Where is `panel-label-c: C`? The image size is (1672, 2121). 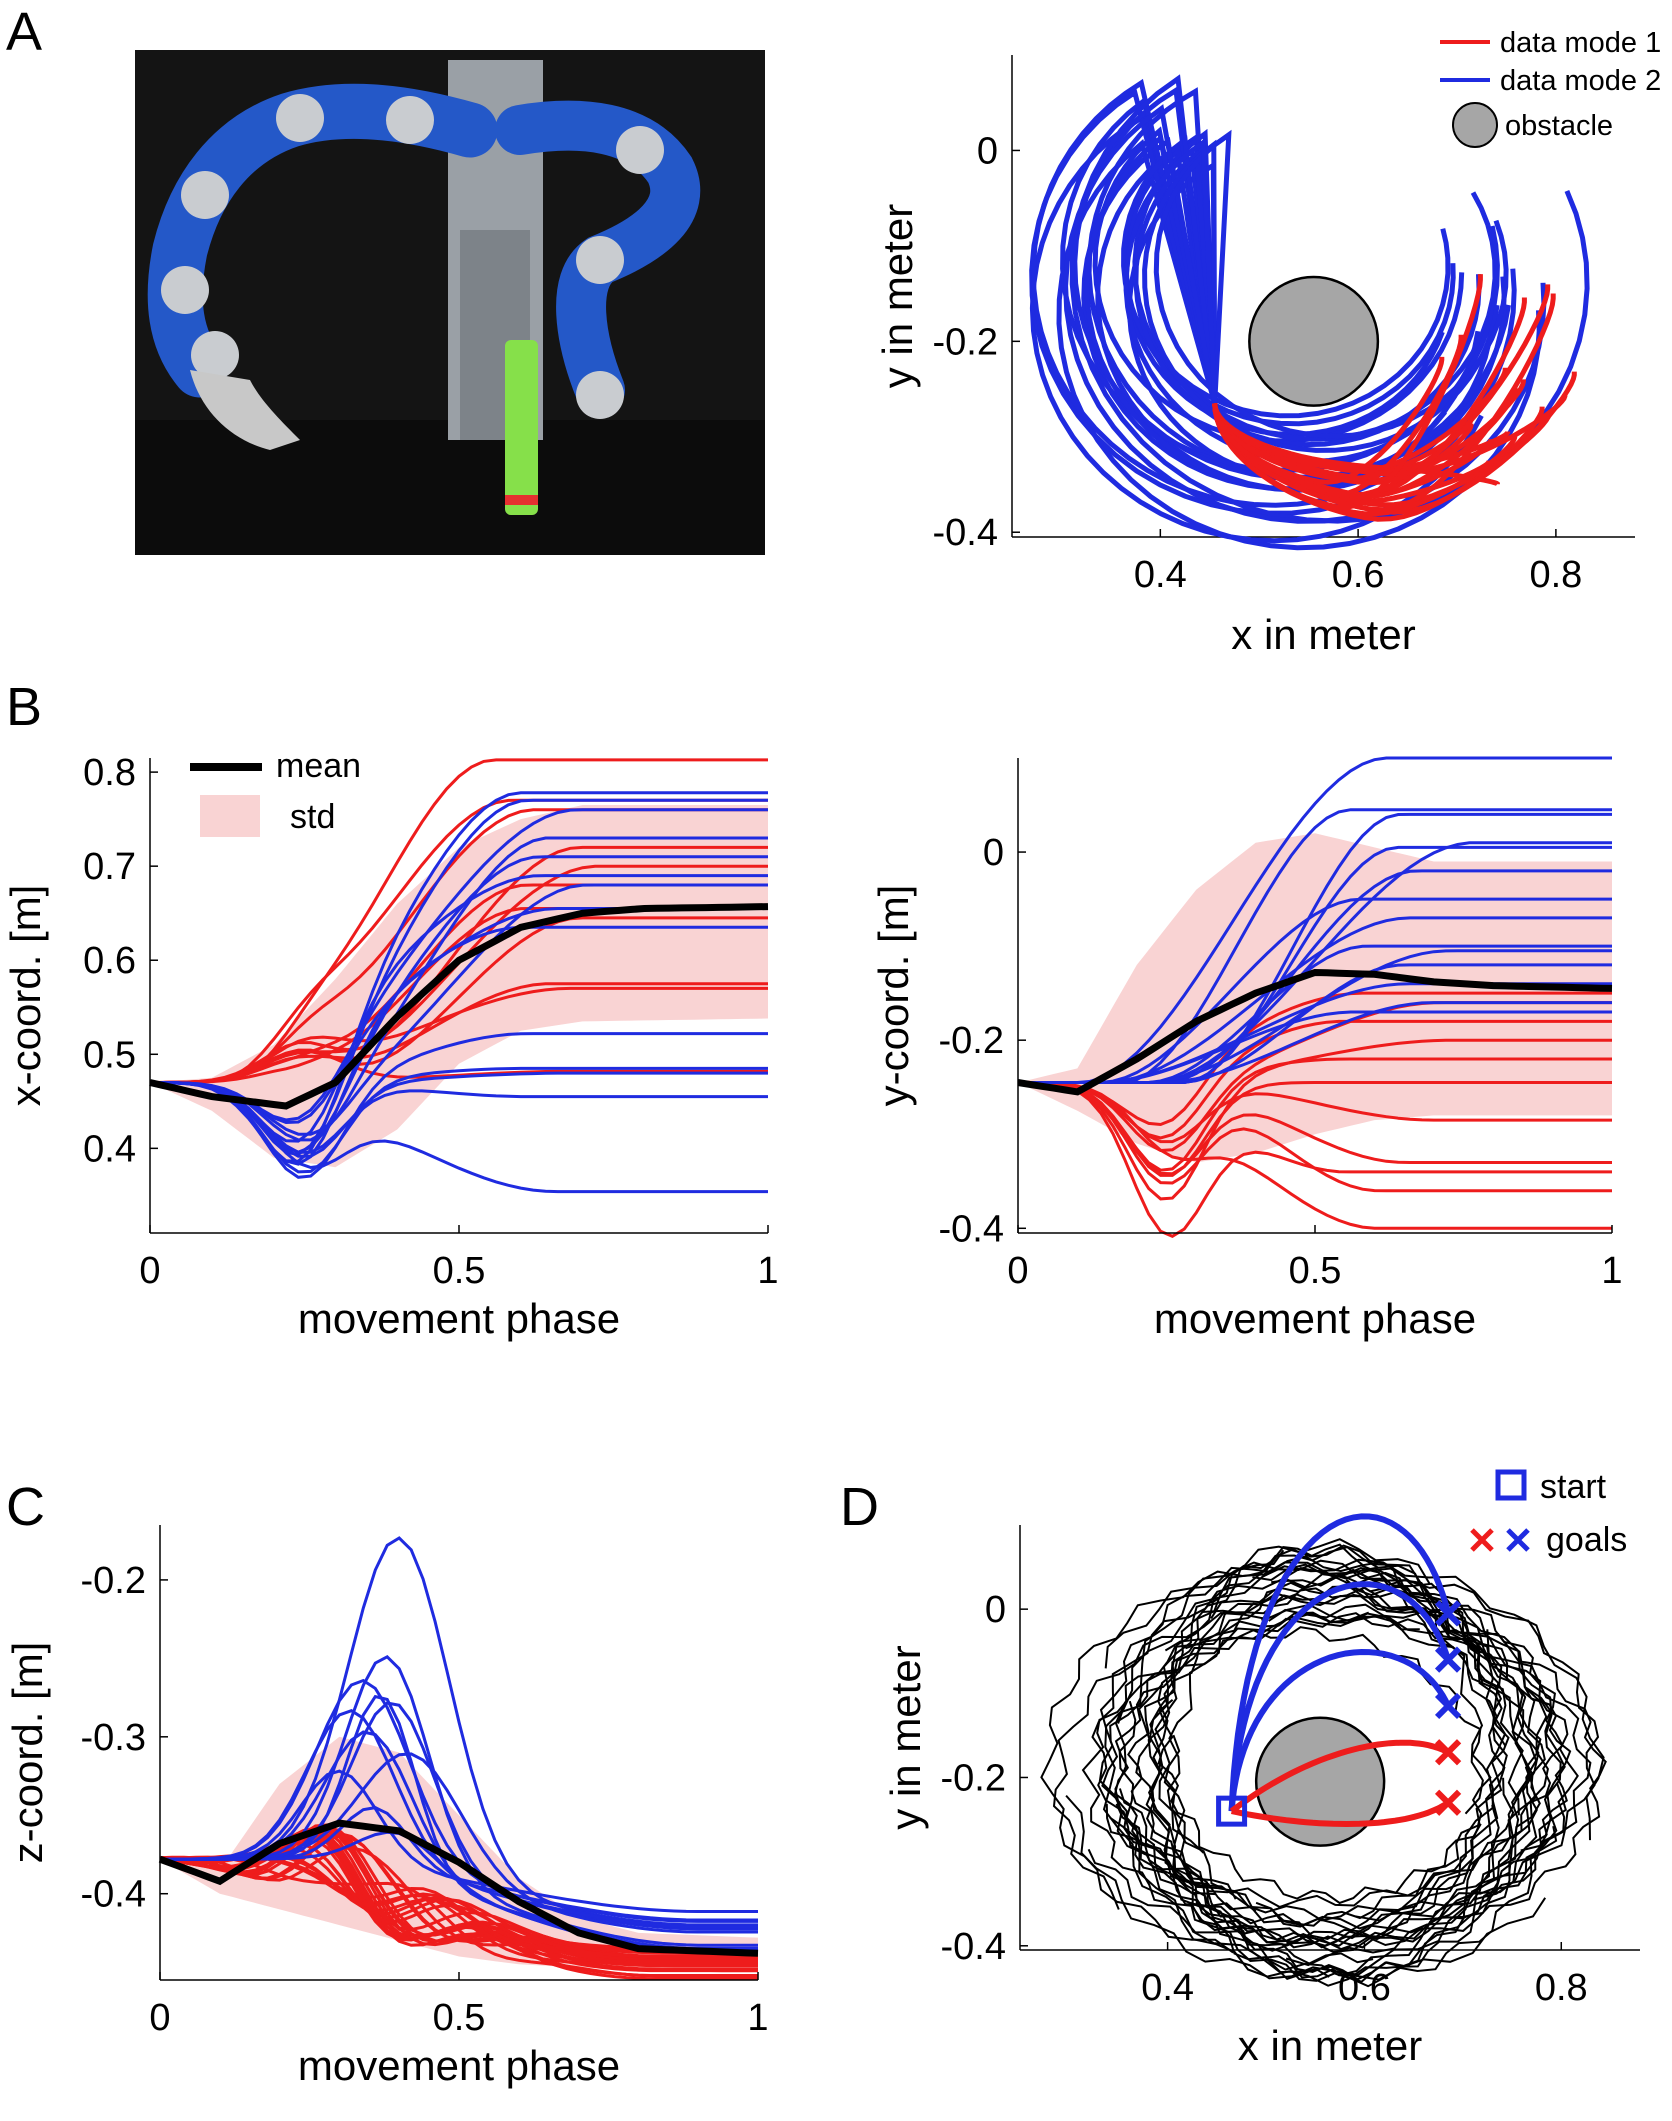 panel-label-c: C is located at coordinates (25, 1507).